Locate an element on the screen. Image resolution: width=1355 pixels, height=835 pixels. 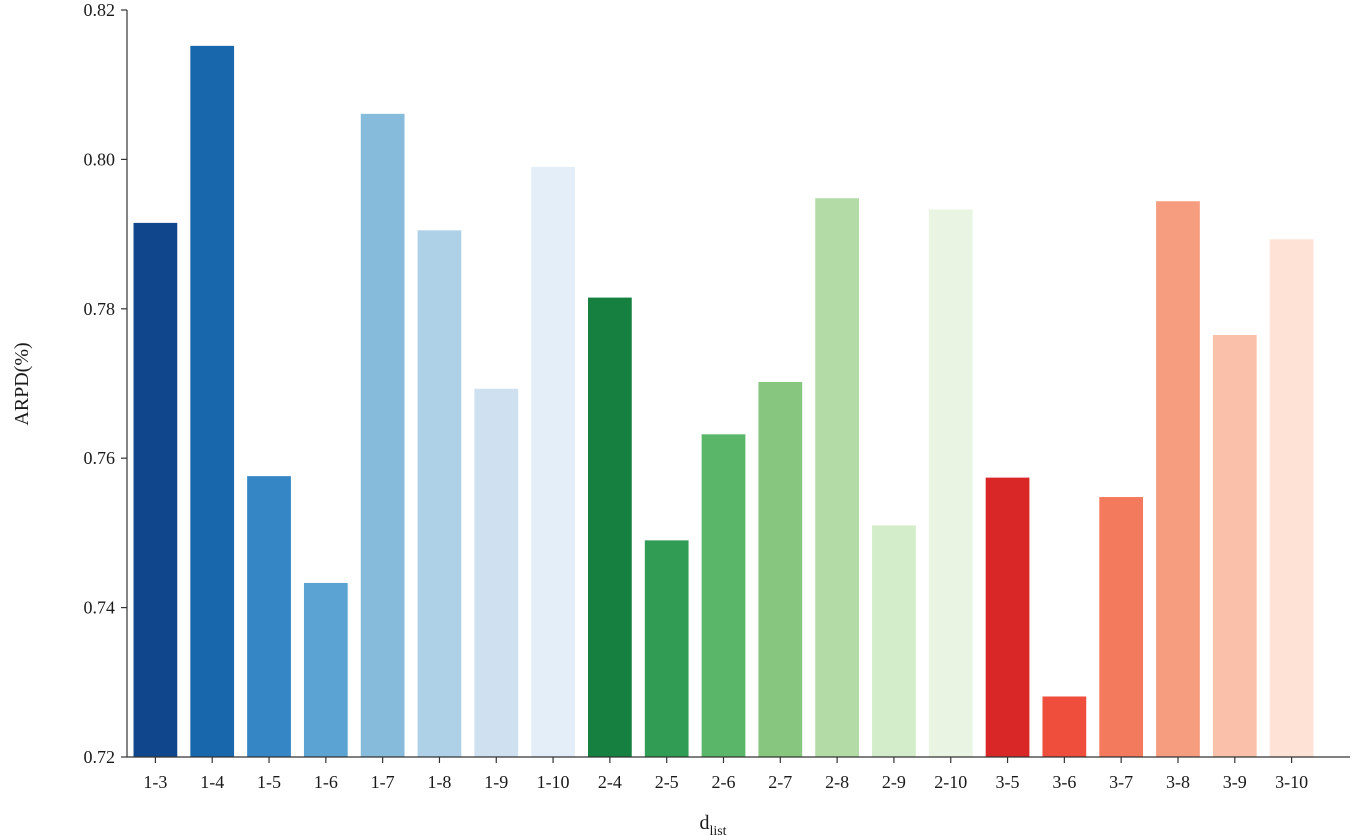
x-tick-label: 1-6 is located at coordinates (326, 782).